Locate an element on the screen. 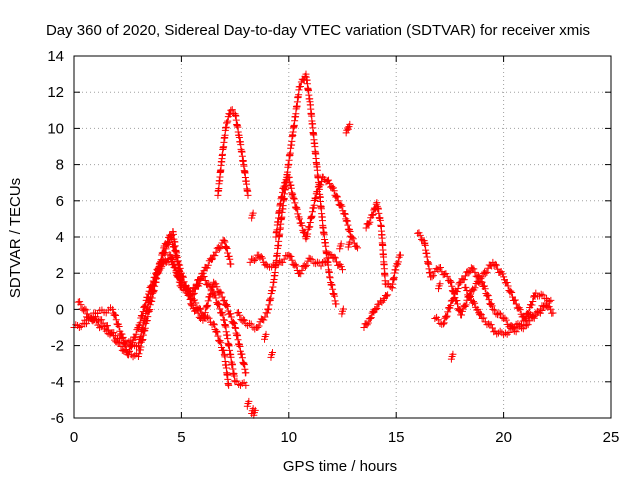  y-tick-label: 12 is located at coordinates (55, 92).